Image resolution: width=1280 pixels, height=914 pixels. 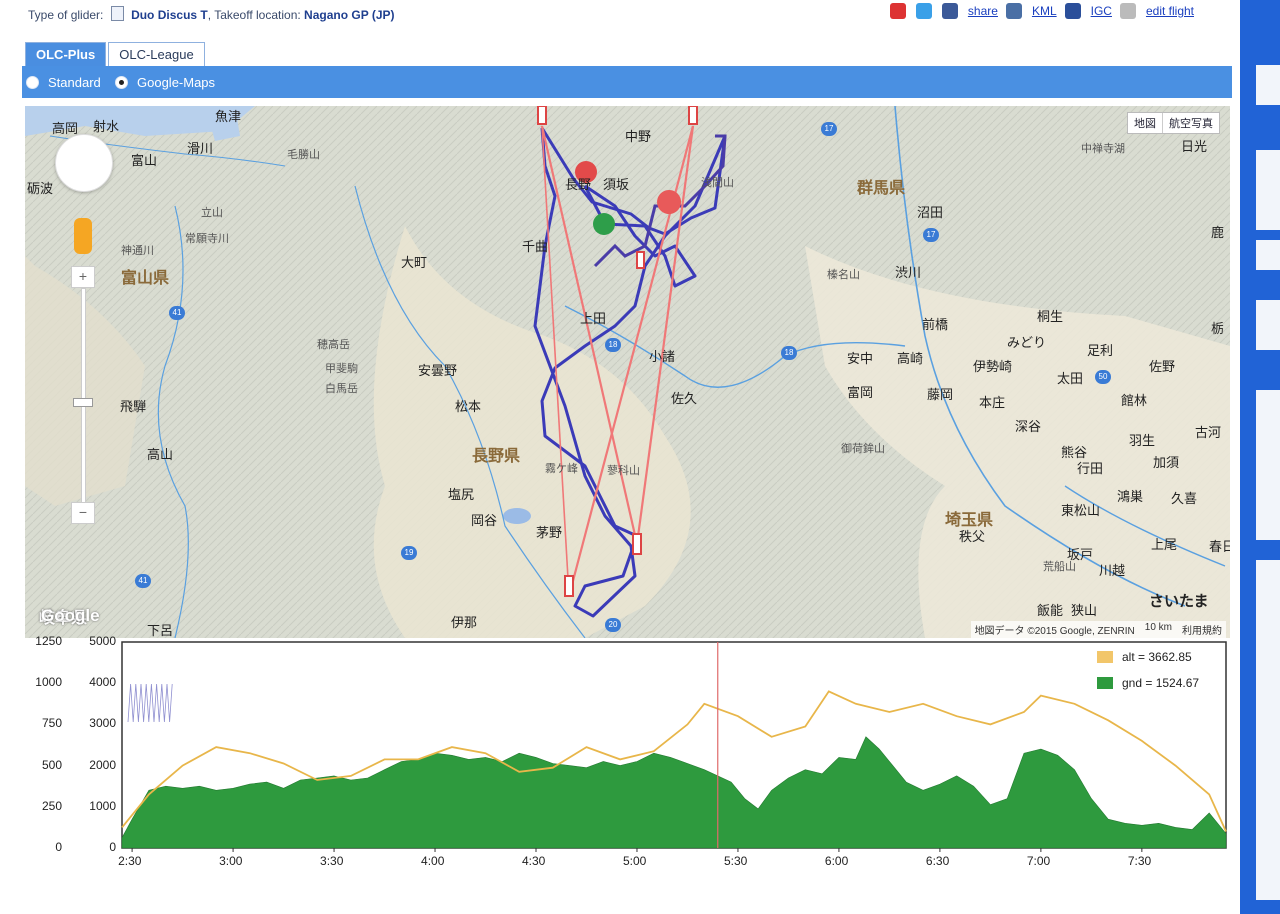 I want to click on route-shield: 18, so click(x=789, y=353).